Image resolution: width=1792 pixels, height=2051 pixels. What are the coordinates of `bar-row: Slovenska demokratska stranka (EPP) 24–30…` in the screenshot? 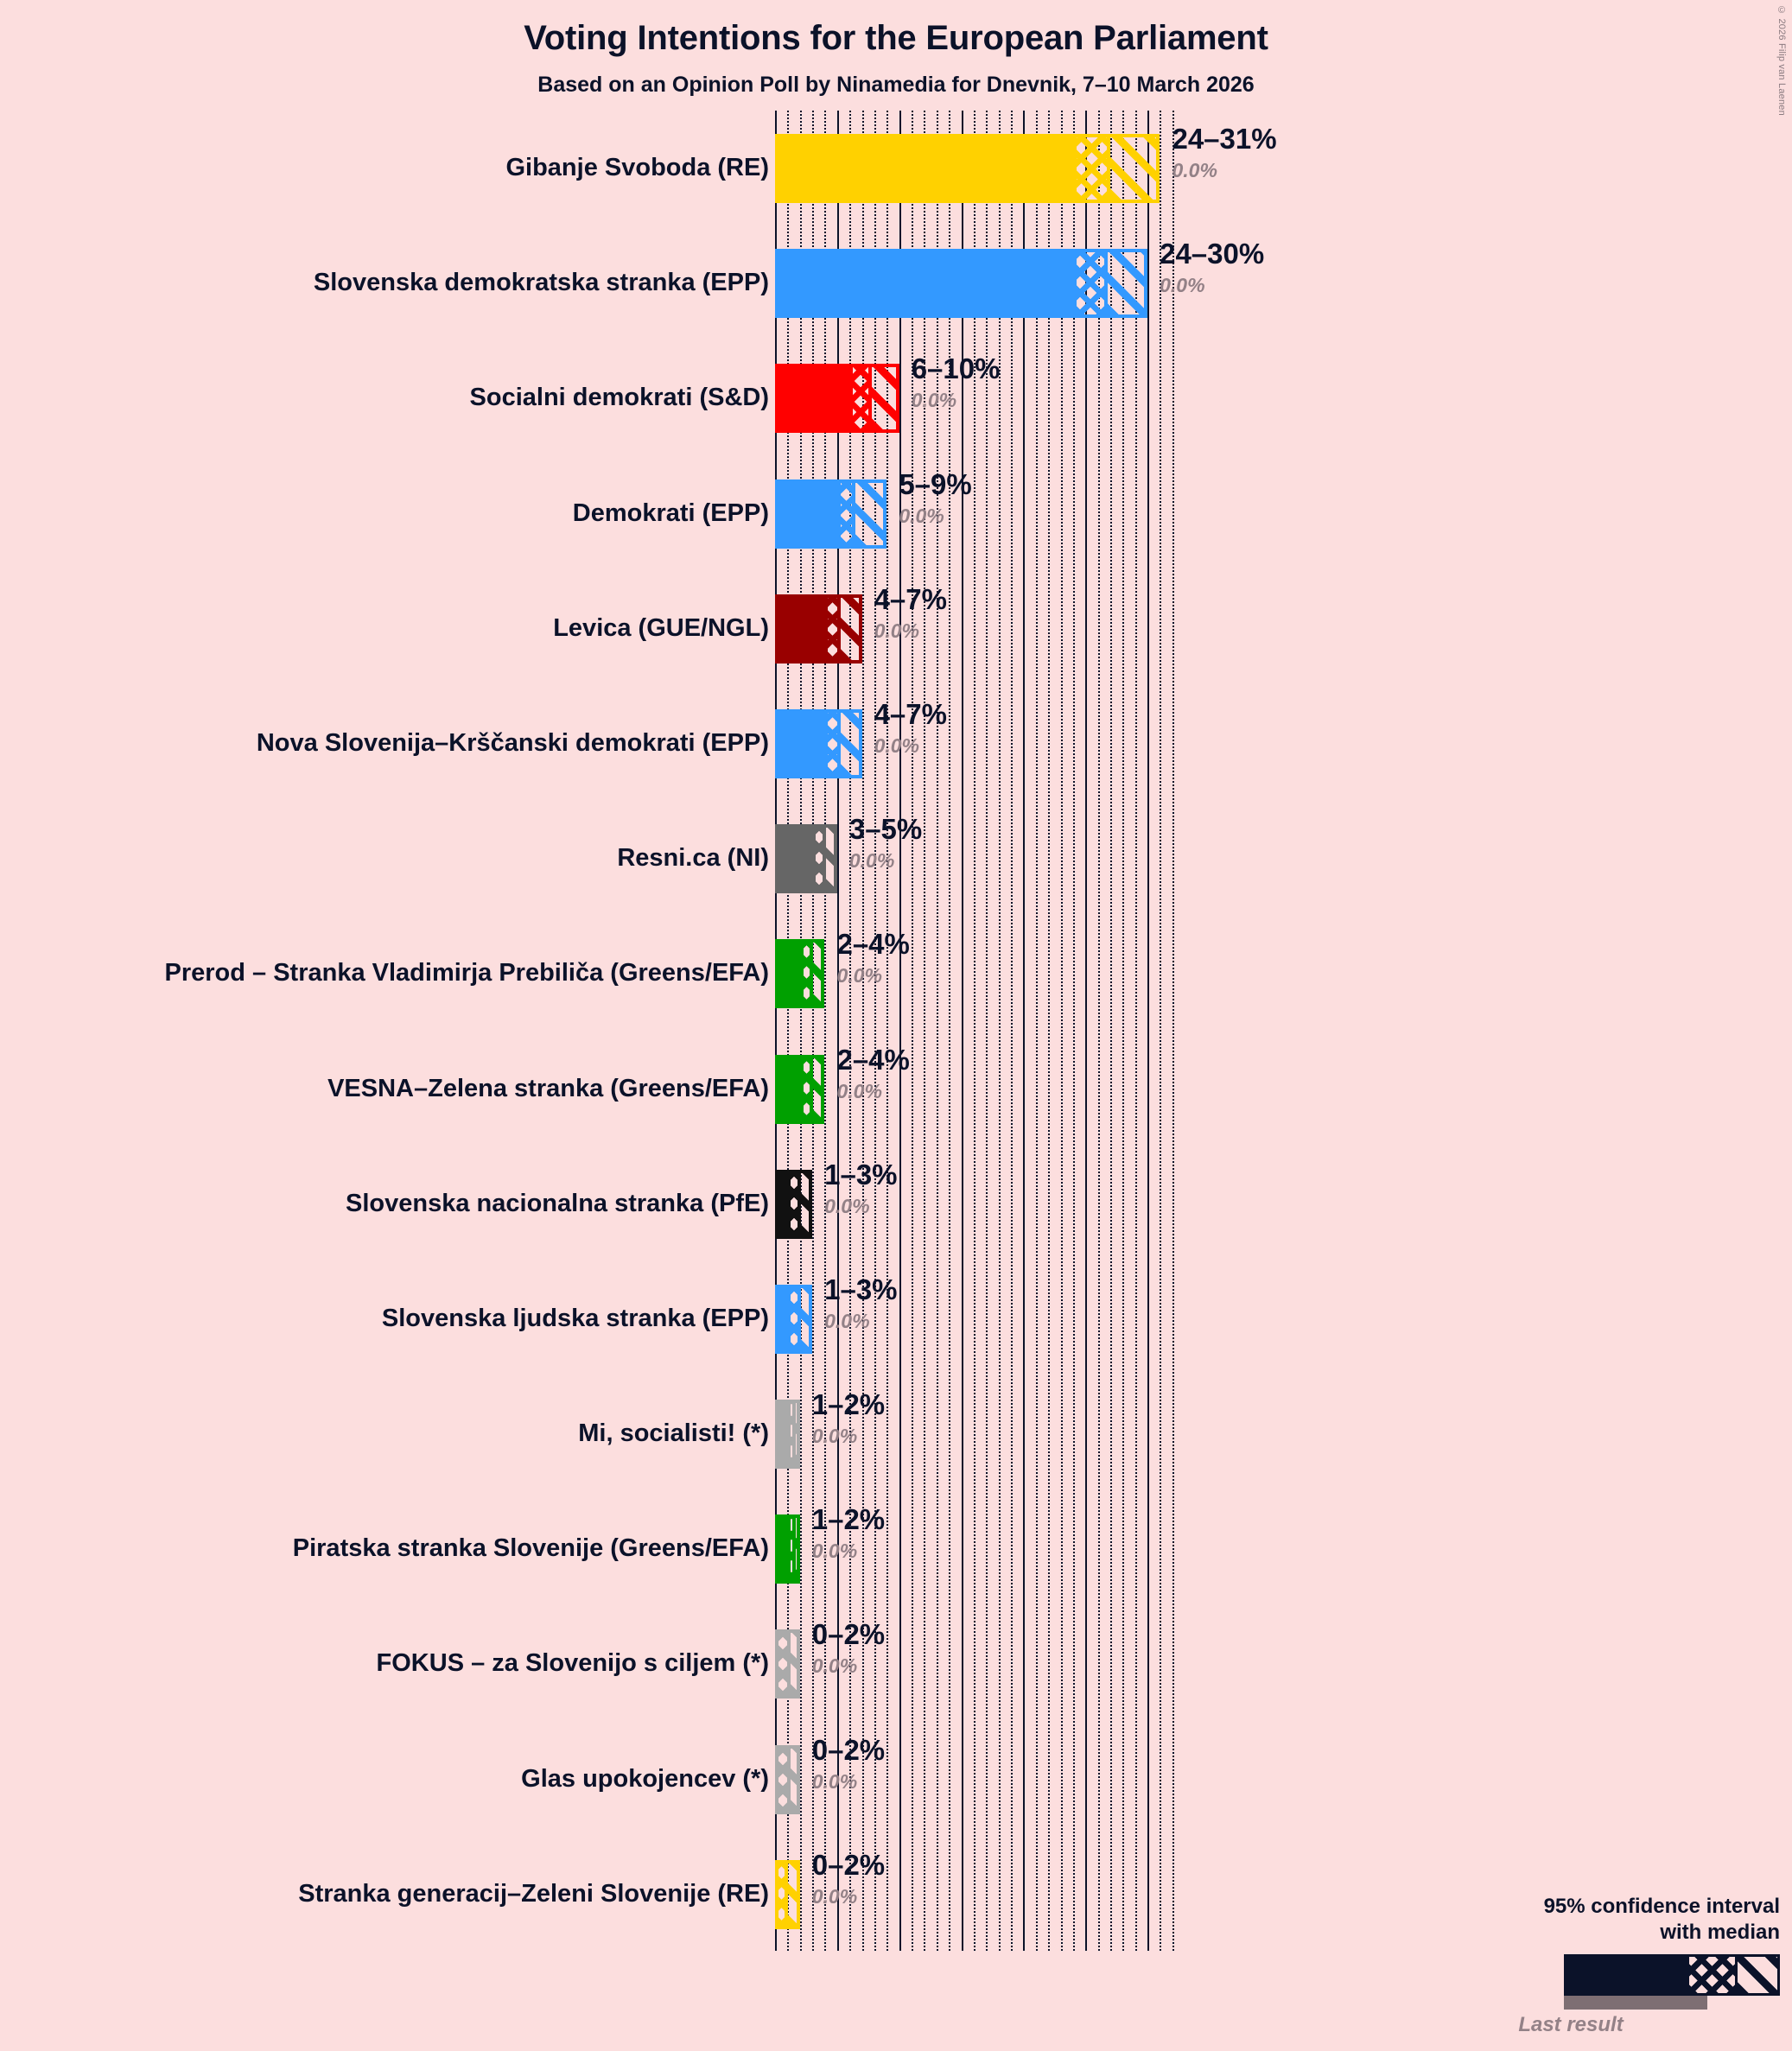 It's located at (896, 283).